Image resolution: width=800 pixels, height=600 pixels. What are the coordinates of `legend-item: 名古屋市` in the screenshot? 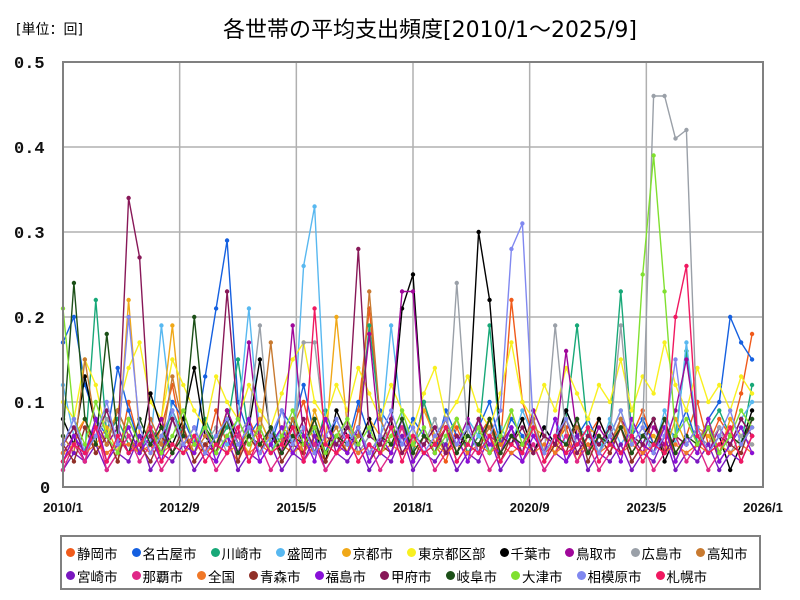 It's located at (164, 553).